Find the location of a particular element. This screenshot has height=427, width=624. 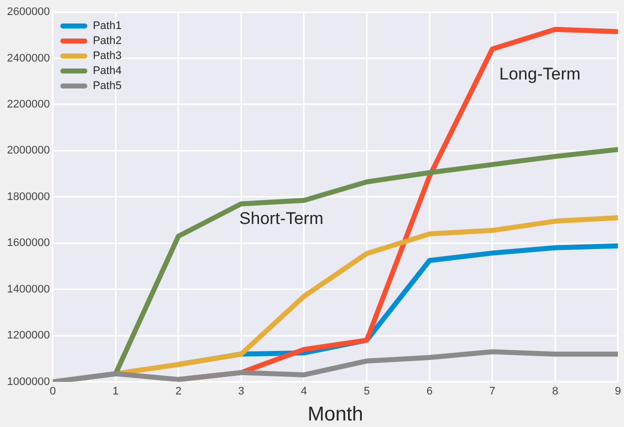

x-tick-label: 7 is located at coordinates (492, 391).